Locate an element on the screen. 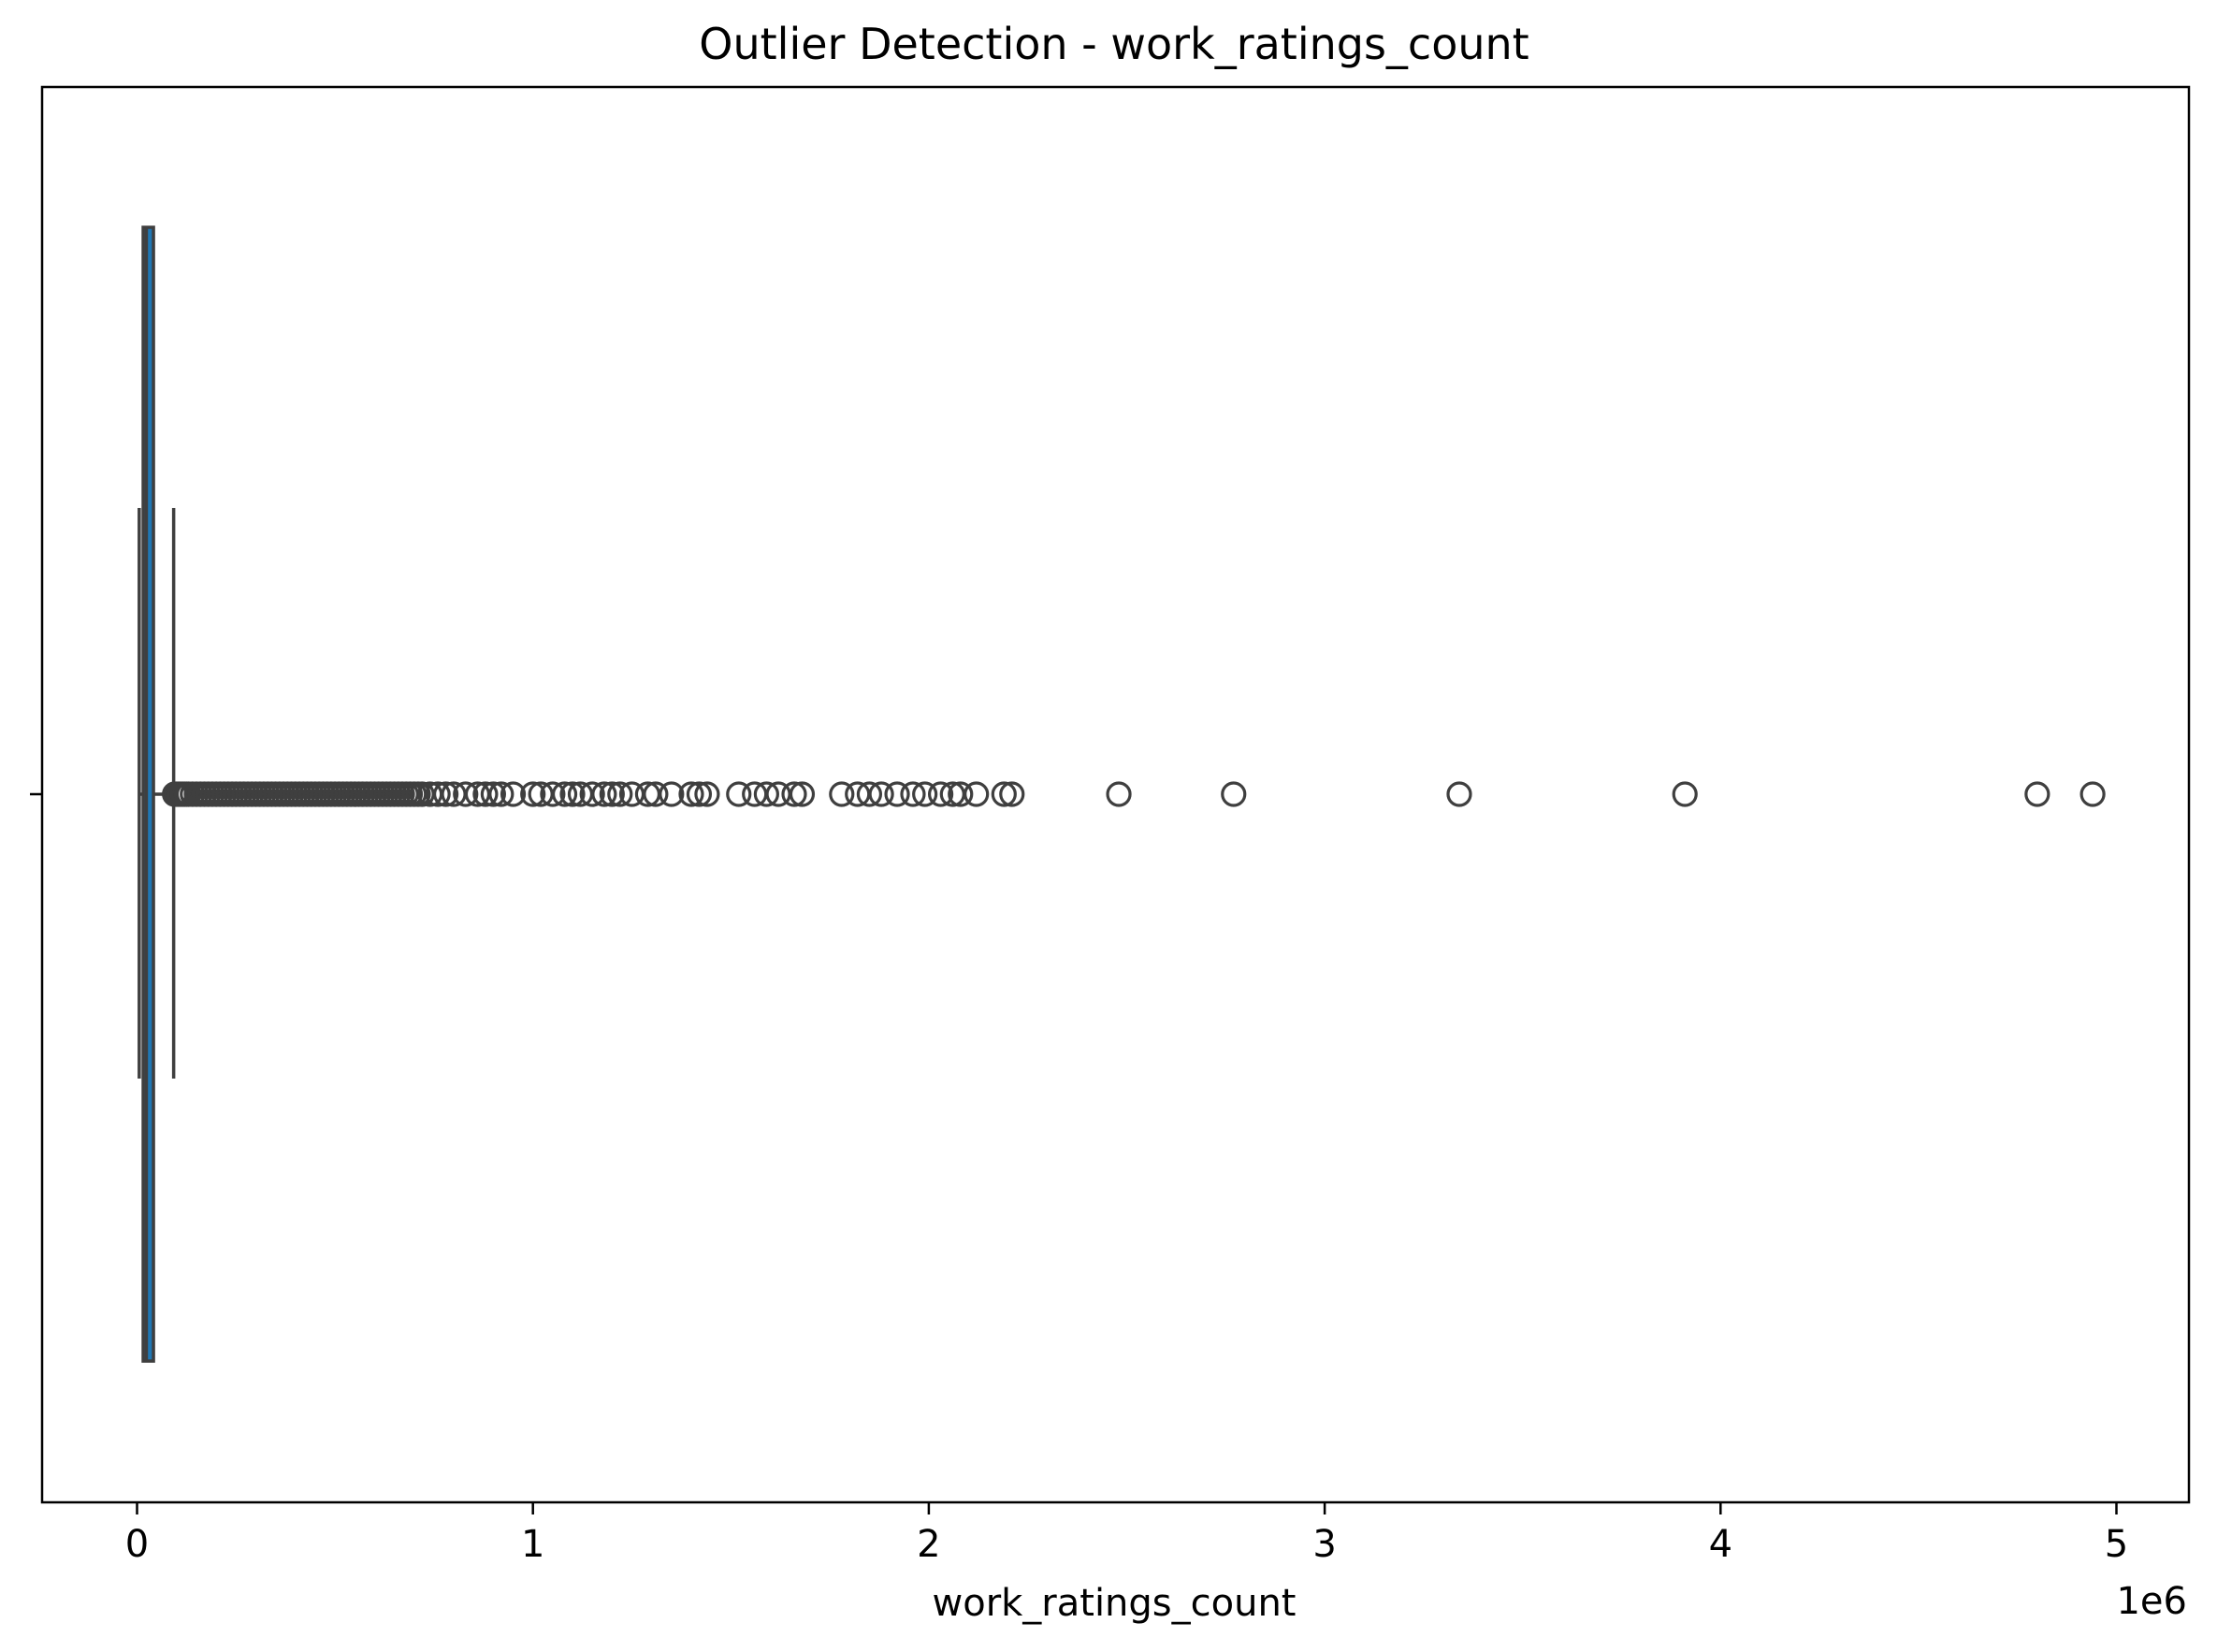  x-tick-label-2: 2 is located at coordinates (928, 1544).